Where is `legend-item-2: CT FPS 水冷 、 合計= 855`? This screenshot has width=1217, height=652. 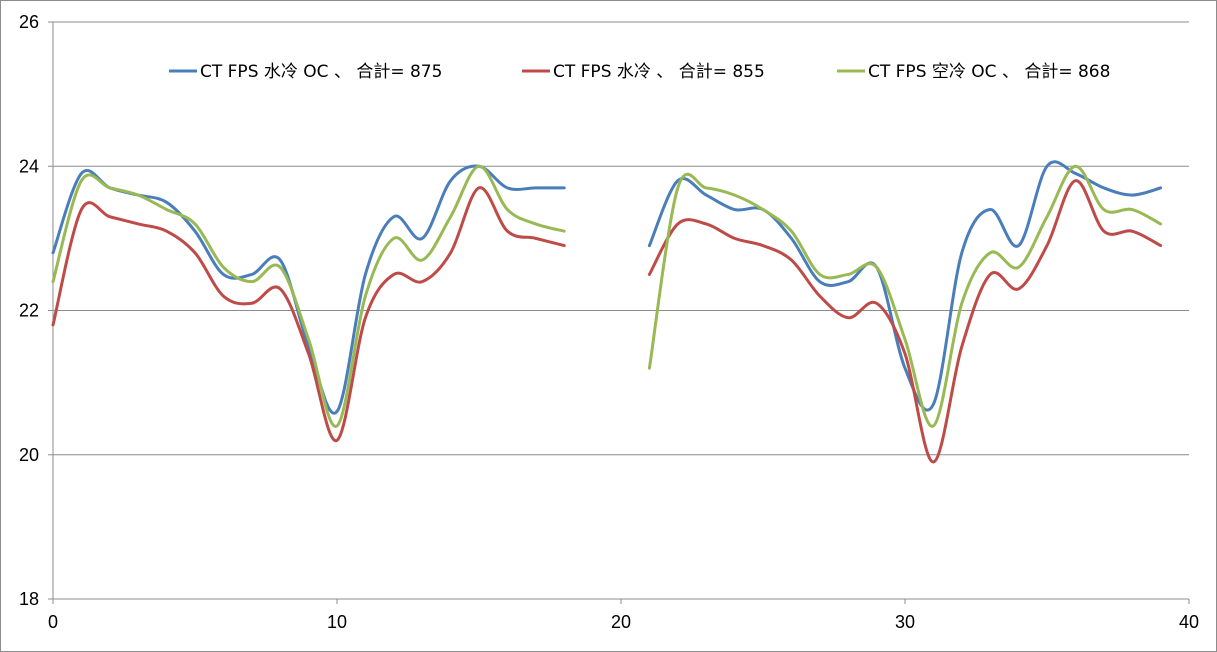 legend-item-2: CT FPS 水冷 、 合計= 855 is located at coordinates (643, 72).